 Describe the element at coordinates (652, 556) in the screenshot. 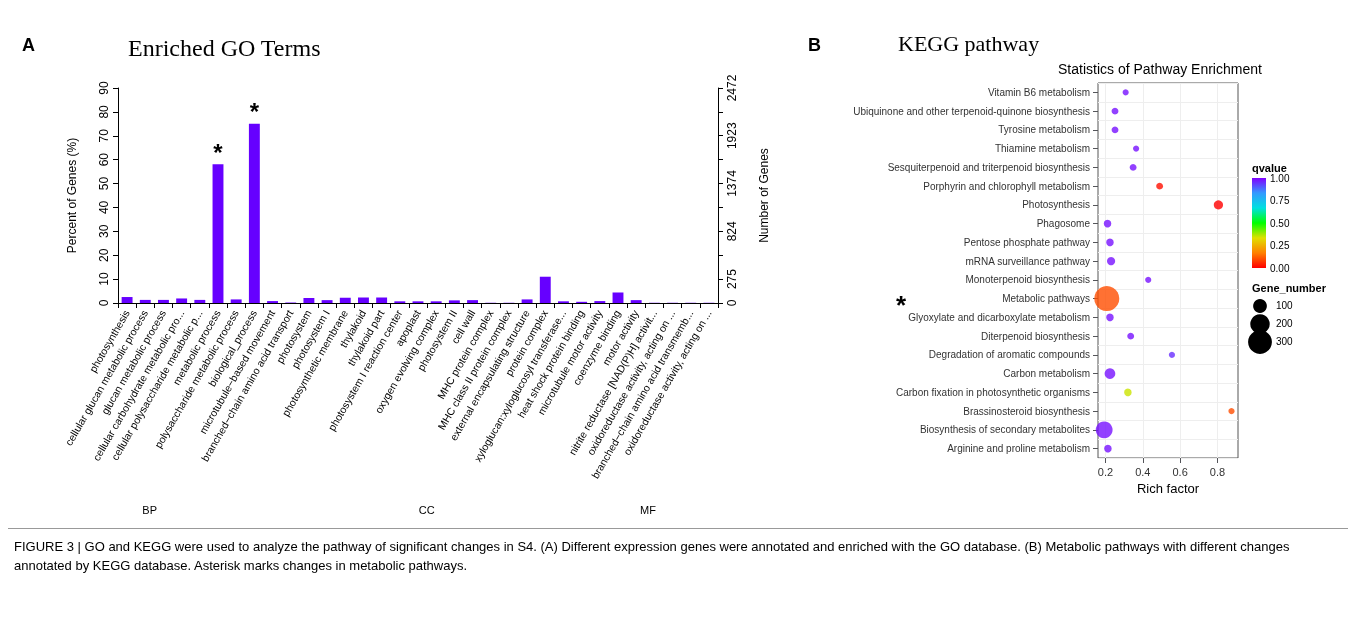

I see `caption: FIGURE 3 | GO and KEGG were used to analyze the pathway of significant changes in S4. (A) Different expression genes were annotated and enriched with the GO database. (B) Metabolic pathways with different changes annotated by KEGG database. Asterisk marks changes in metabolic pathways.` at that location.